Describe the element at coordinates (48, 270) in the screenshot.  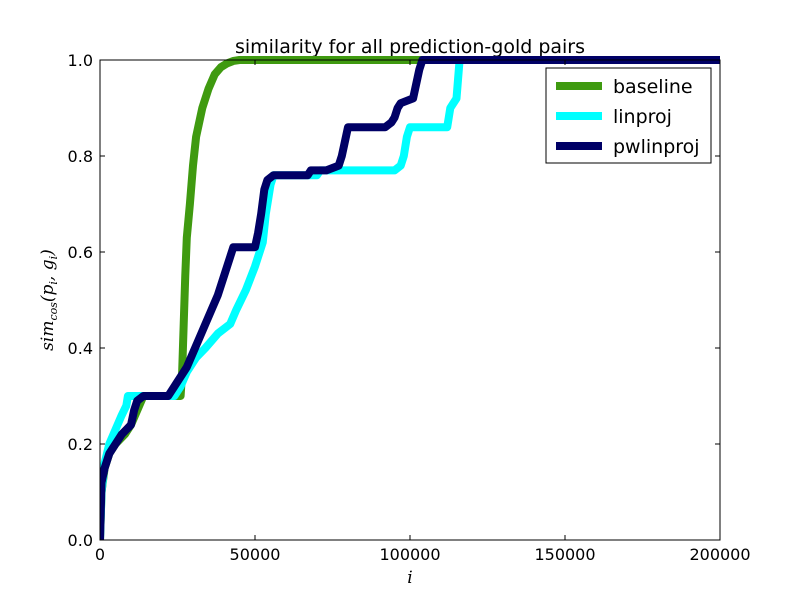
I see `y-label-comma: , g` at that location.